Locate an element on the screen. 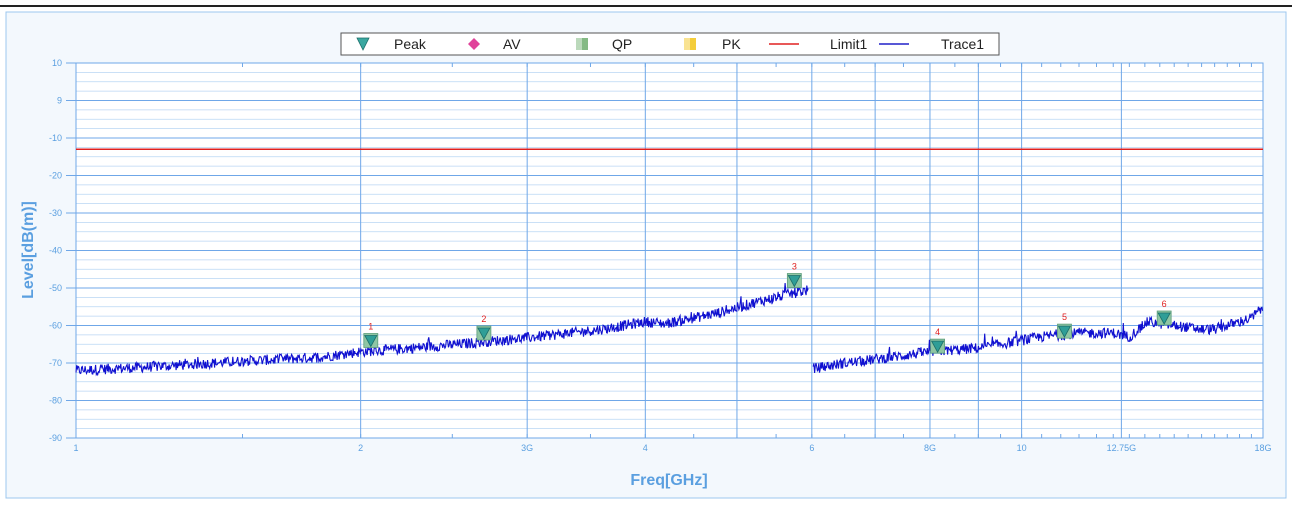 The height and width of the screenshot is (508, 1292). x-tick-label: 6 is located at coordinates (811, 448).